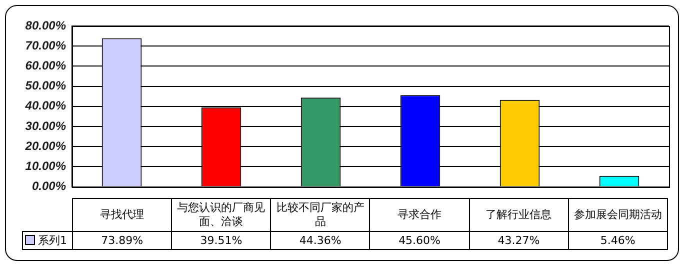  What do you see at coordinates (420, 215) in the screenshot?
I see `x-tick-label: 寻求合作` at bounding box center [420, 215].